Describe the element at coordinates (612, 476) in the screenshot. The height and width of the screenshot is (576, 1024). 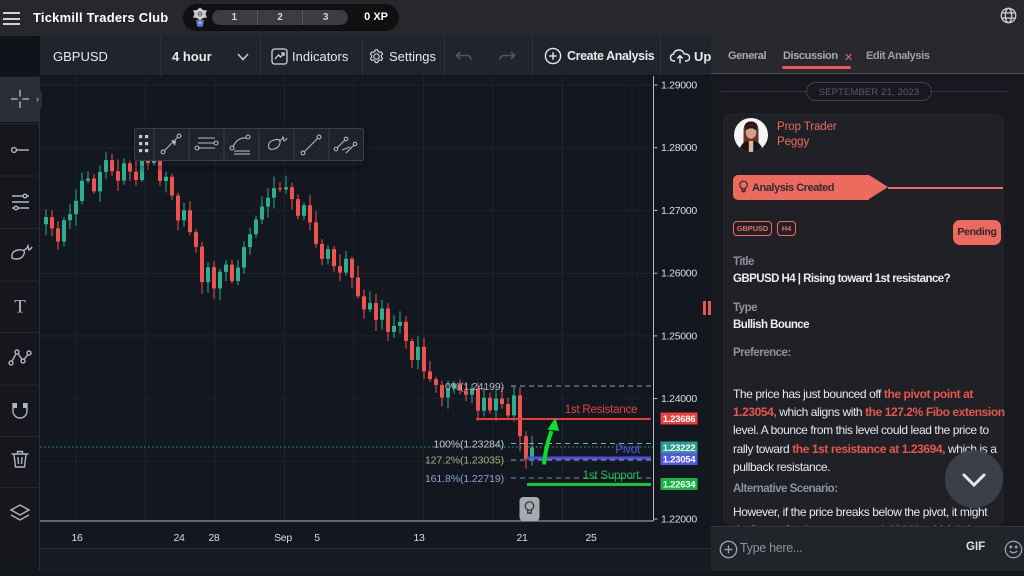
I see `svg-text: 1st Support` at that location.